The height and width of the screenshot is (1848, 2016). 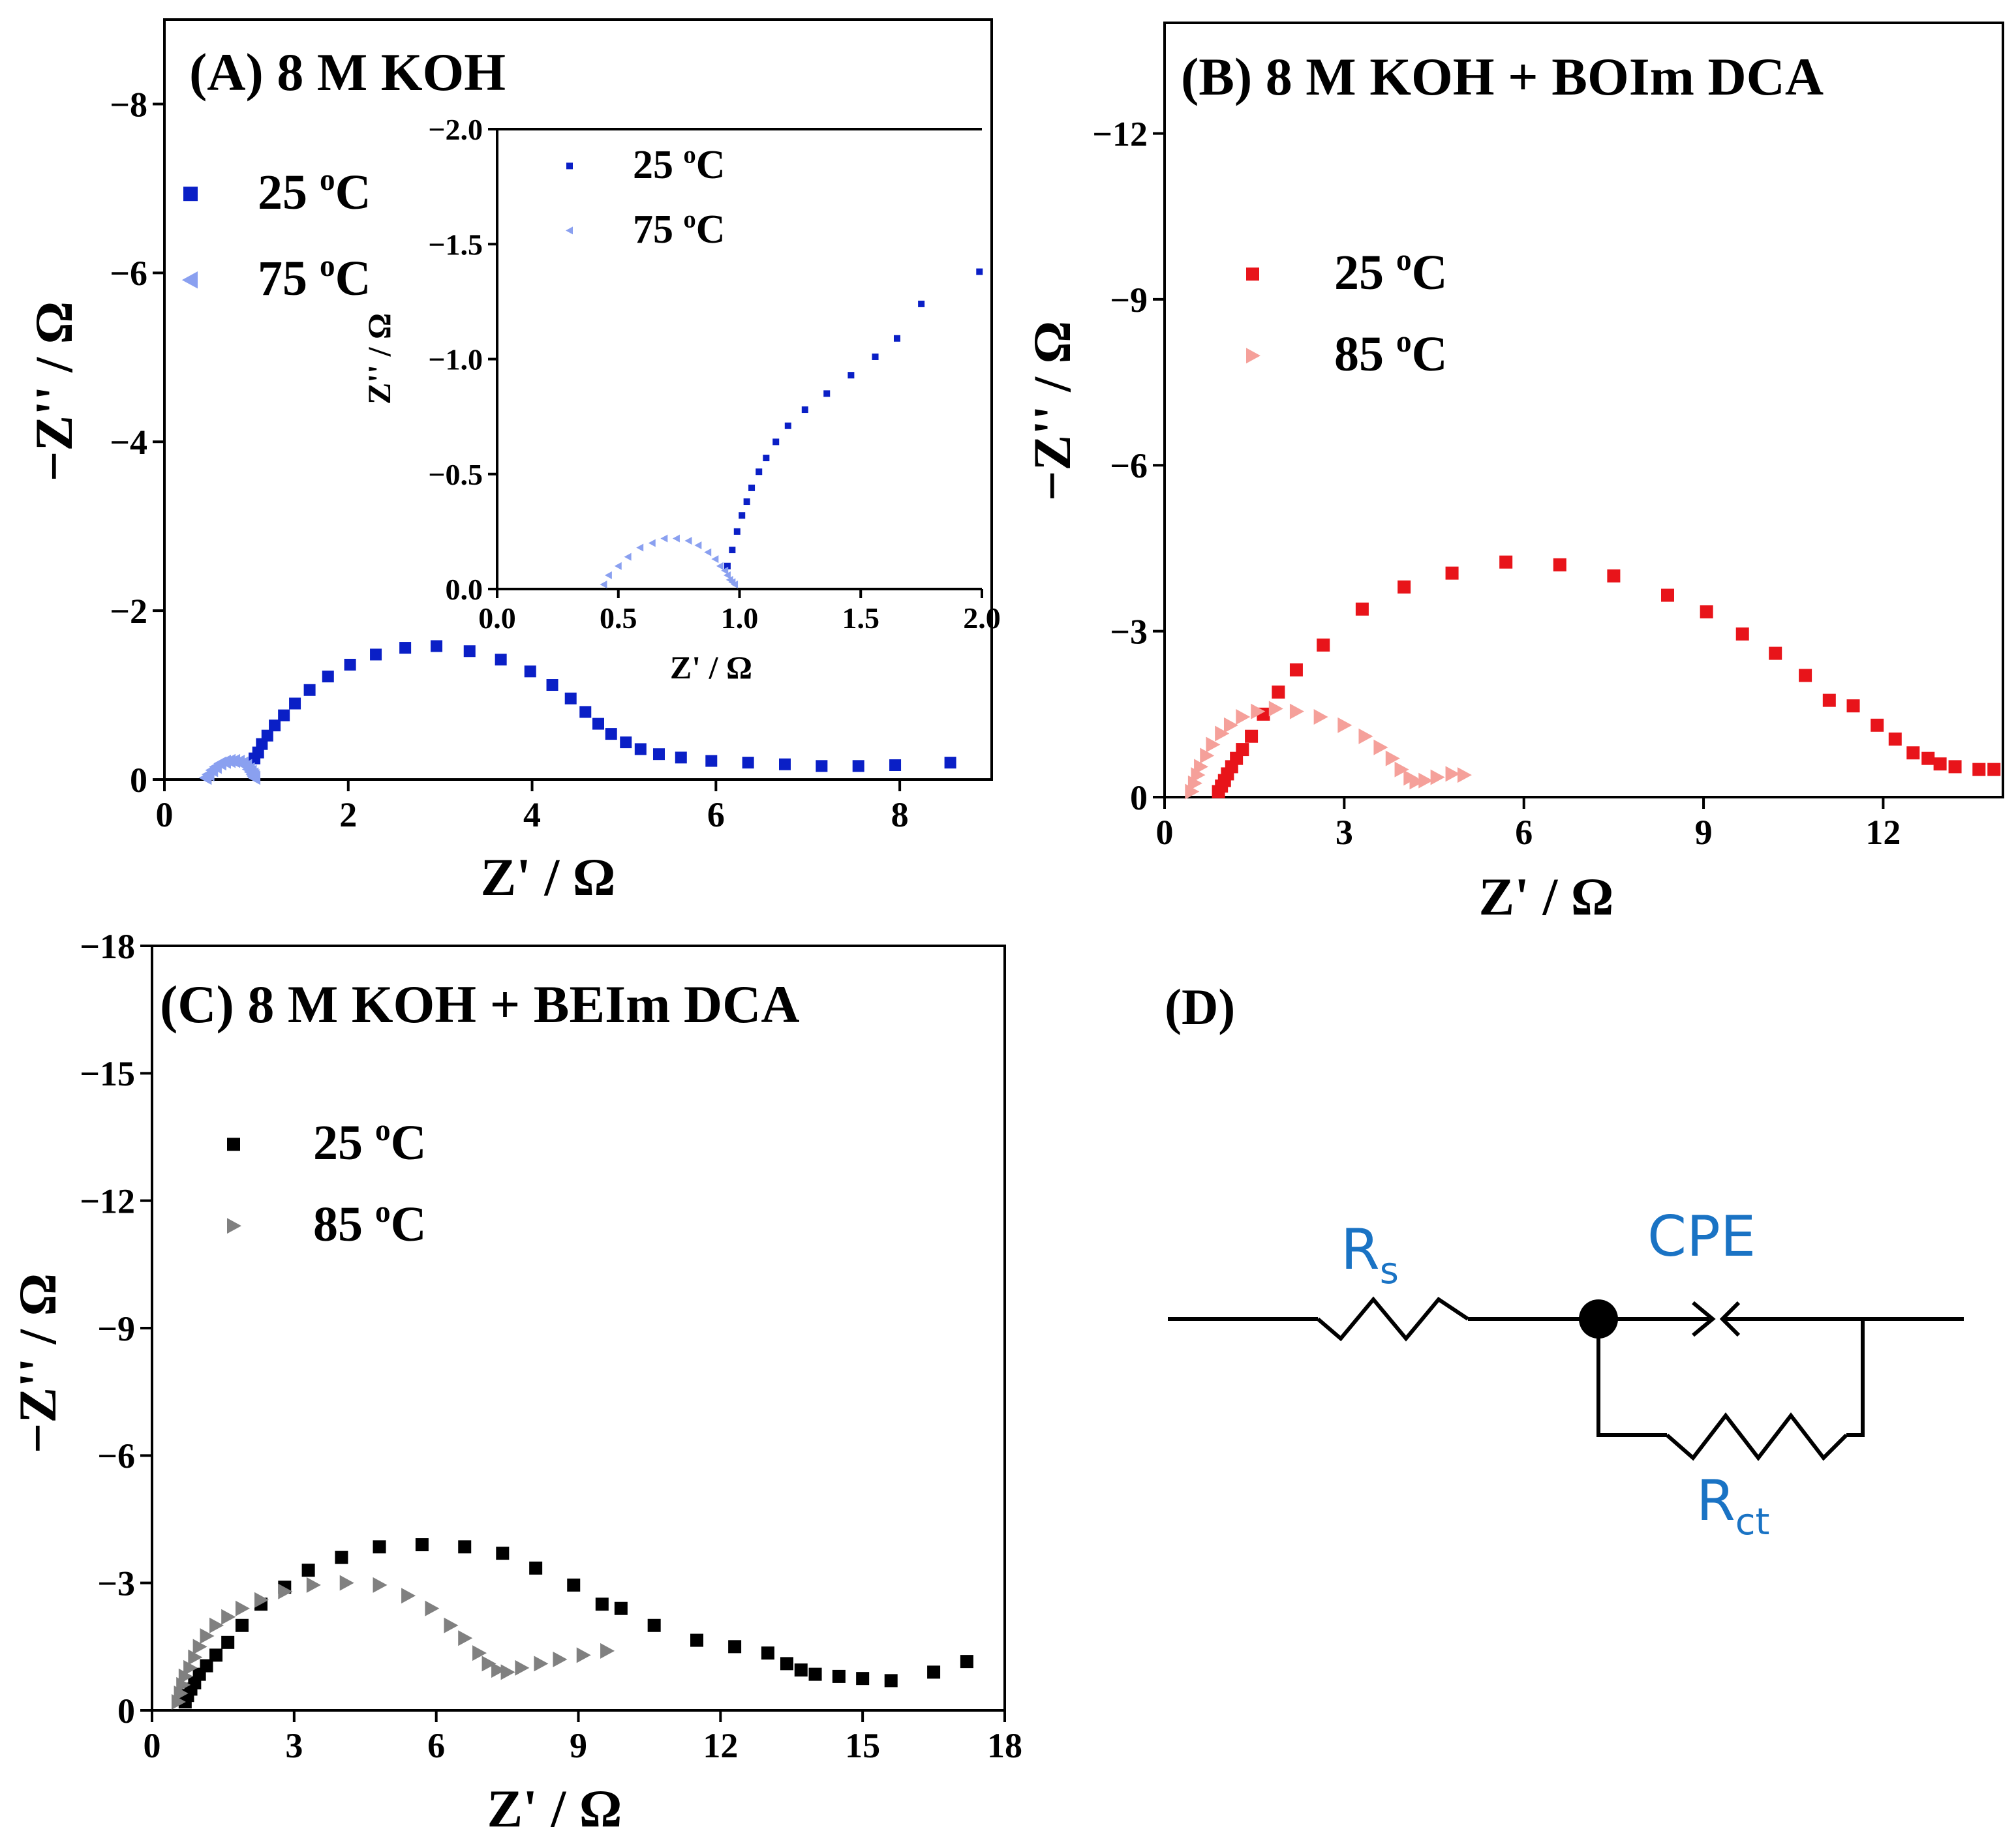 What do you see at coordinates (370, 1223) in the screenshot?
I see `legend-label: 85 oC` at bounding box center [370, 1223].